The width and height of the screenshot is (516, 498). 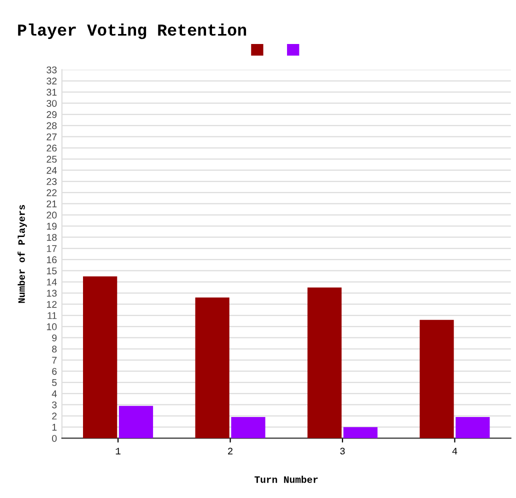 I want to click on y-tick-label: 31, so click(x=51, y=92).